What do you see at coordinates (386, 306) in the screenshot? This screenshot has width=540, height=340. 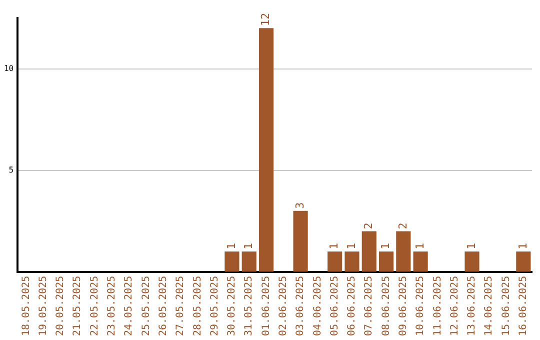 I see `x-tick-label: 08.06.2025` at bounding box center [386, 306].